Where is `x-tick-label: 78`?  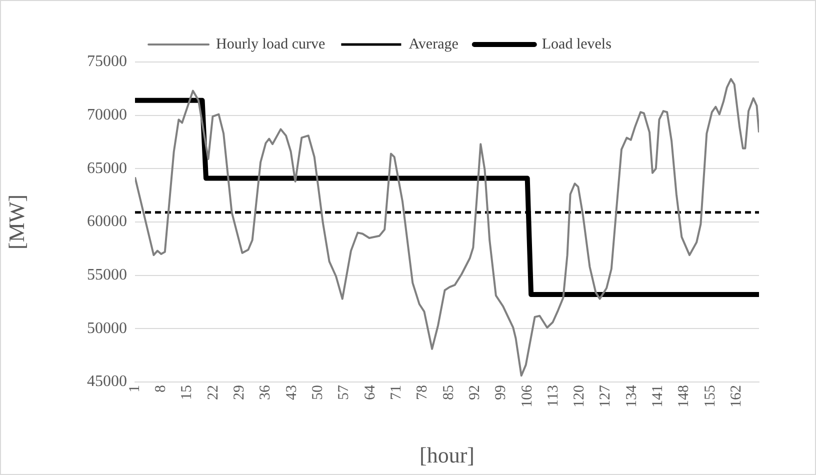
x-tick-label: 78 is located at coordinates (422, 392).